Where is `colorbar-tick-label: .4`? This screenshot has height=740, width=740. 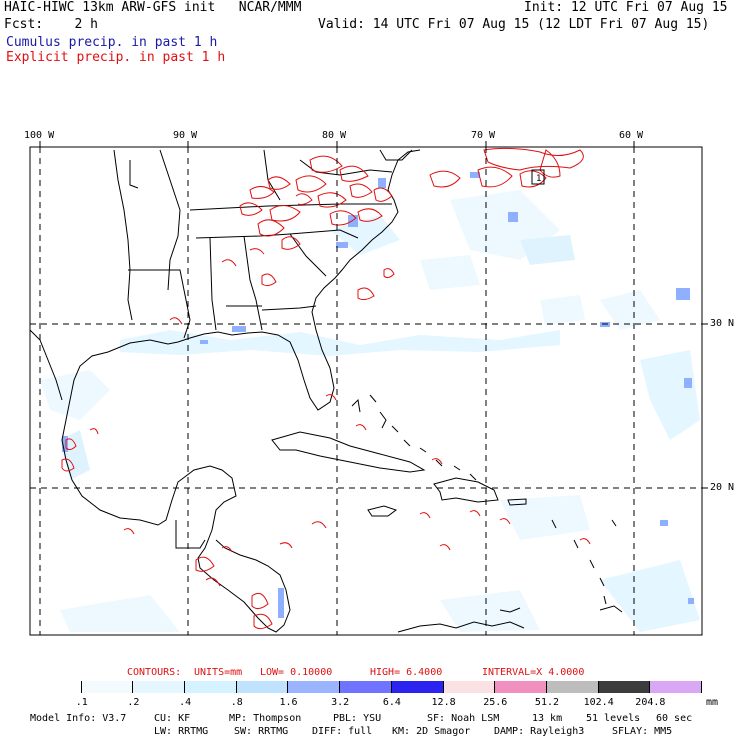
colorbar-tick-label: .4 is located at coordinates (185, 702).